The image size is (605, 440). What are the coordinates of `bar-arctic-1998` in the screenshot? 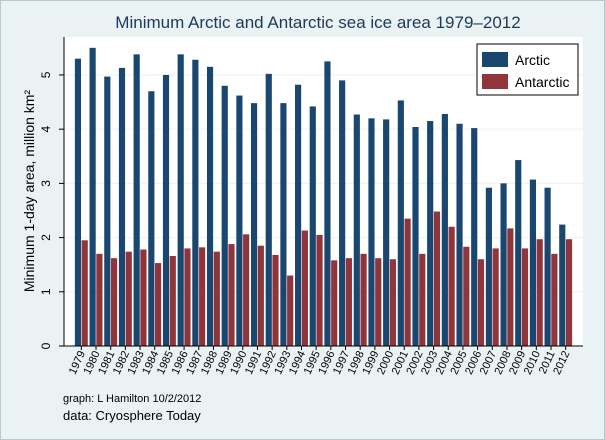 It's located at (356, 230).